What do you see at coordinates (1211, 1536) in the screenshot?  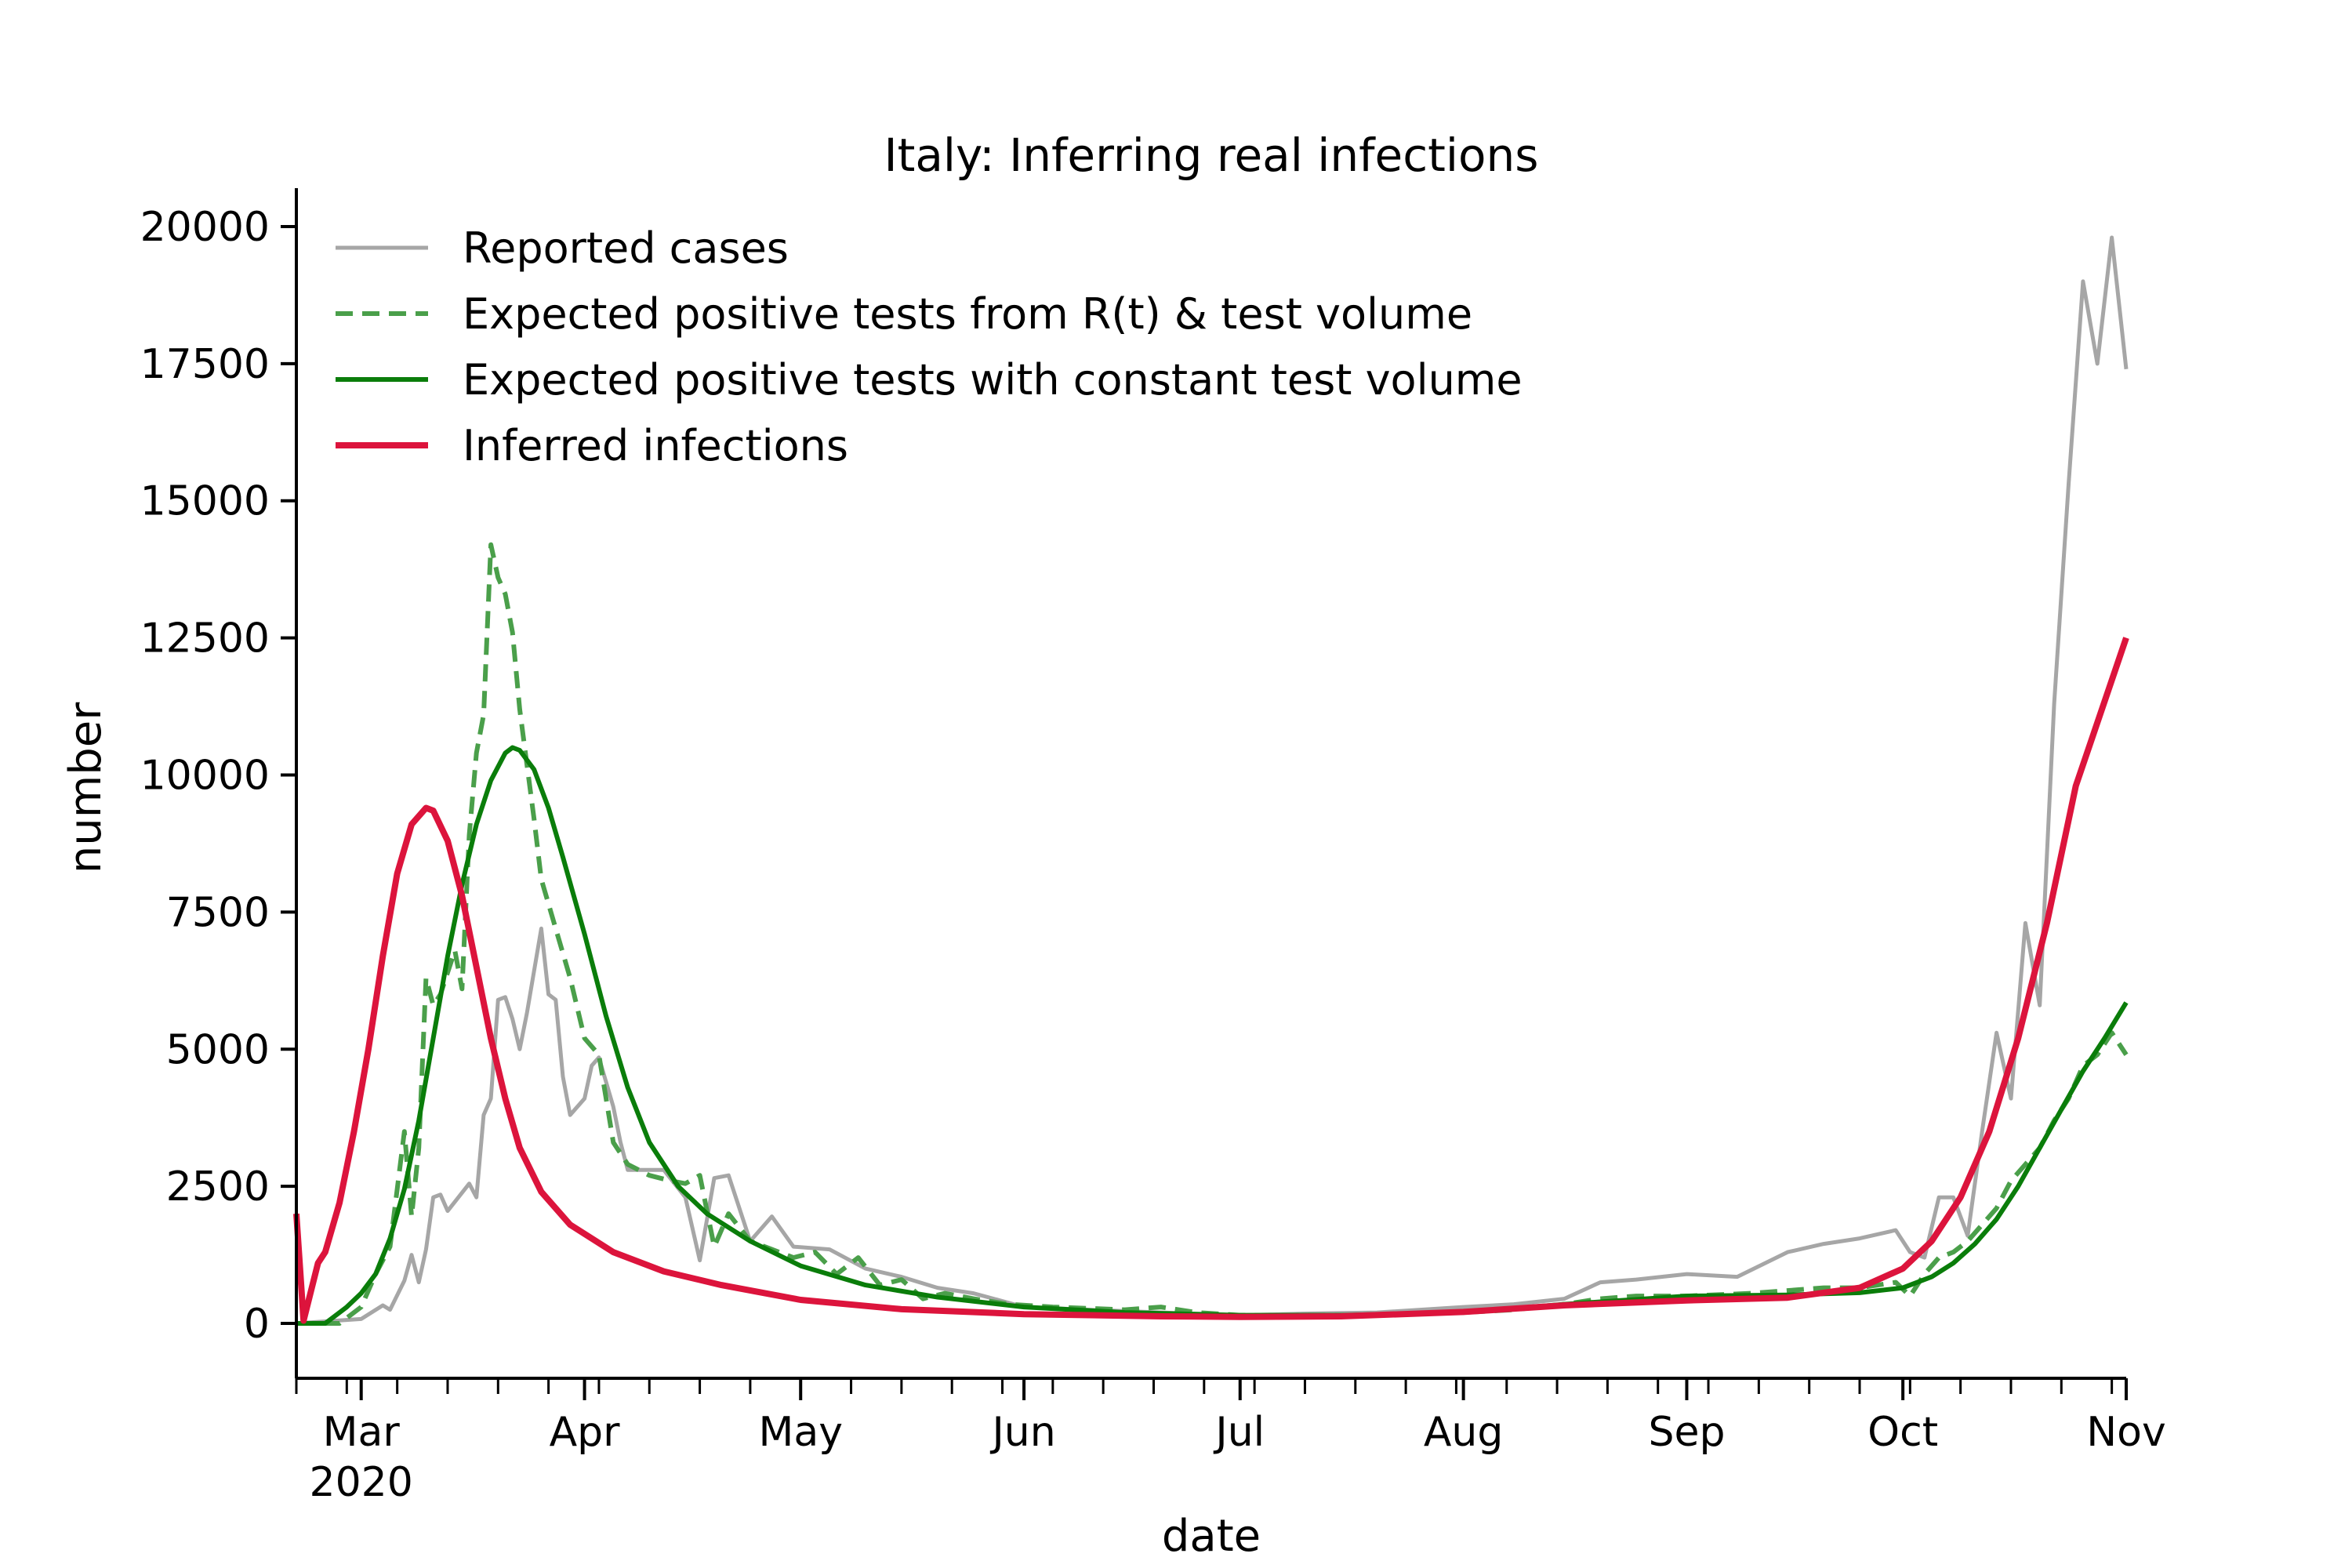 I see `x-axis-label: date` at bounding box center [1211, 1536].